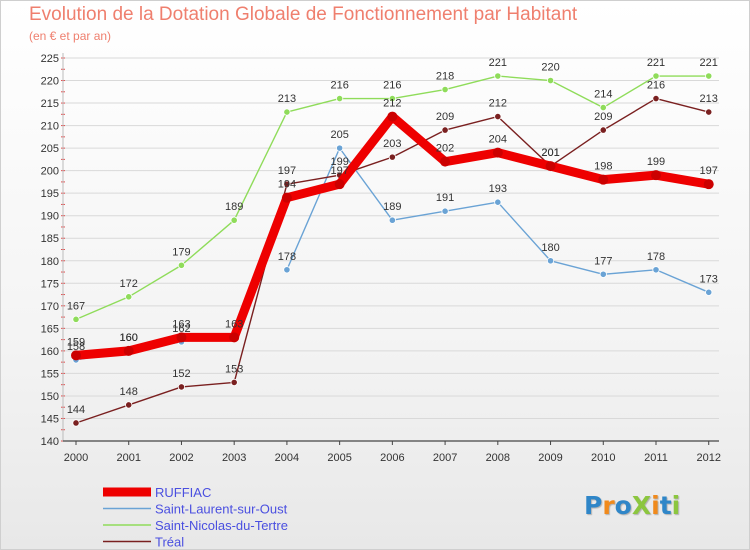 This screenshot has height=550, width=750. What do you see at coordinates (50, 262) in the screenshot?
I see `y-tick-label: 180` at bounding box center [50, 262].